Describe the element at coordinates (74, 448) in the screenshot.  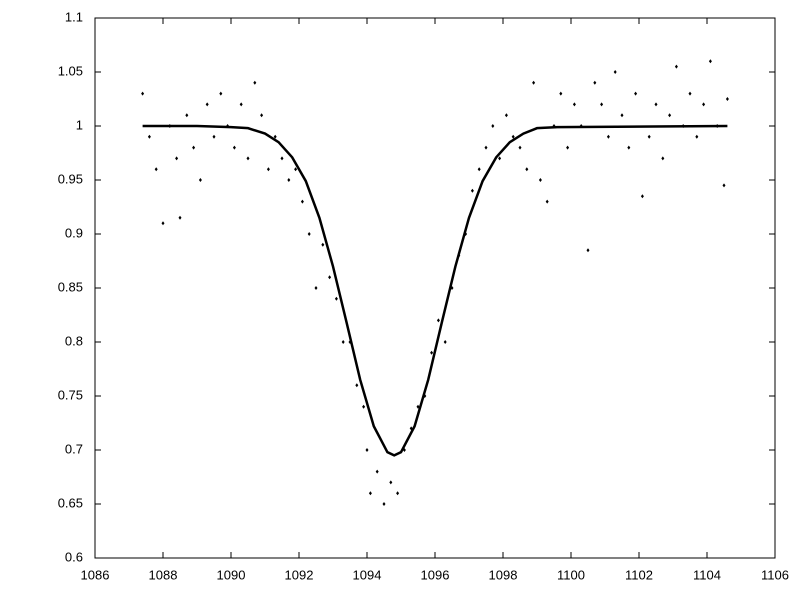
I see `y-tick-label: 0.7` at that location.